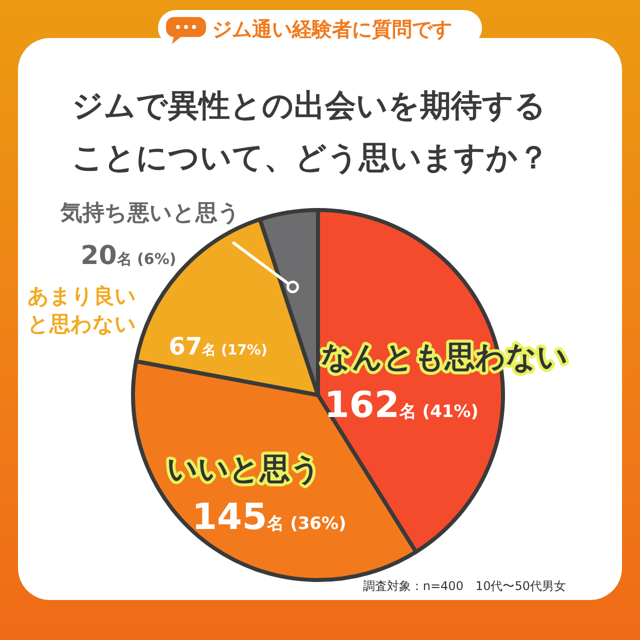 This screenshot has height=640, width=640. Describe the element at coordinates (401, 405) in the screenshot. I see `data-label: 162名 (41%)` at that location.